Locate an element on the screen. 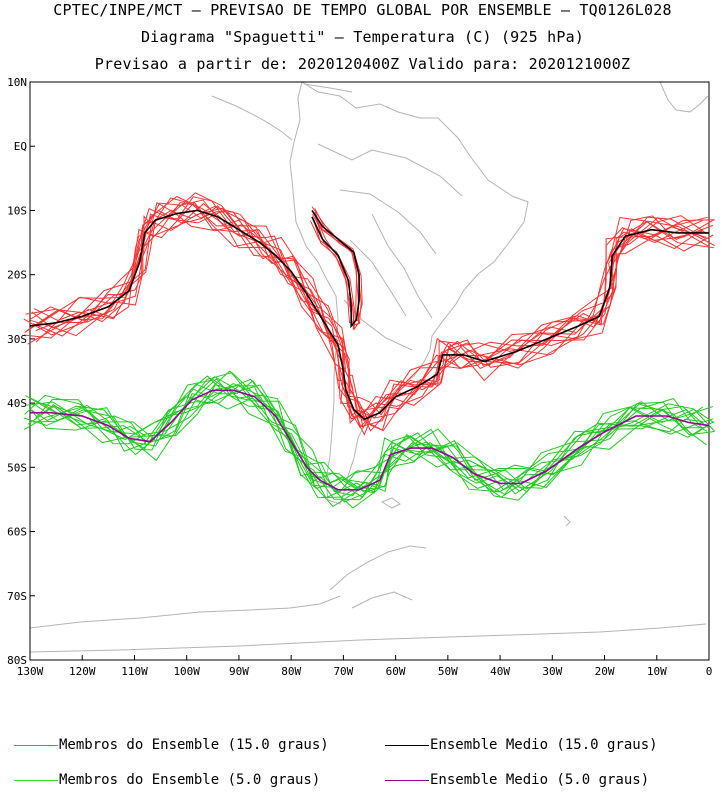 The image size is (725, 792). legend-label: Ensemble Medio (5.0 graus) is located at coordinates (540, 780).